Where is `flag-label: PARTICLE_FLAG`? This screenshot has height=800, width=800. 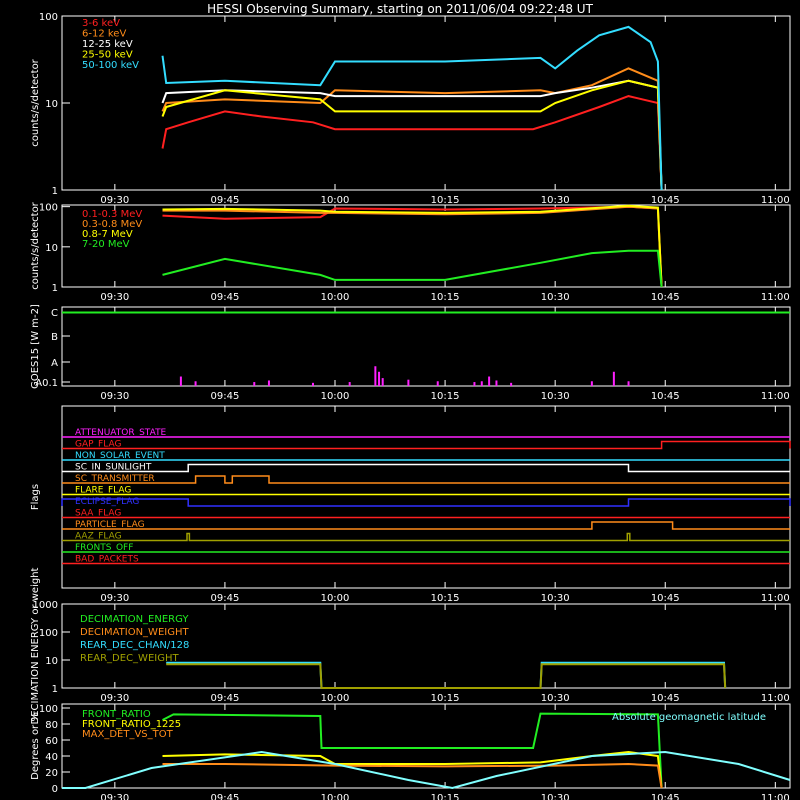
flag-label: PARTICLE_FLAG is located at coordinates (110, 525).